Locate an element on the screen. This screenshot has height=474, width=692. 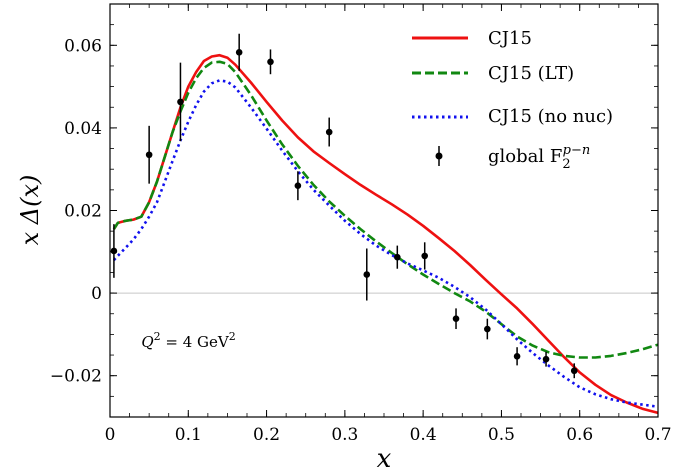
x-tick-label: 0.5 is located at coordinates (501, 435).